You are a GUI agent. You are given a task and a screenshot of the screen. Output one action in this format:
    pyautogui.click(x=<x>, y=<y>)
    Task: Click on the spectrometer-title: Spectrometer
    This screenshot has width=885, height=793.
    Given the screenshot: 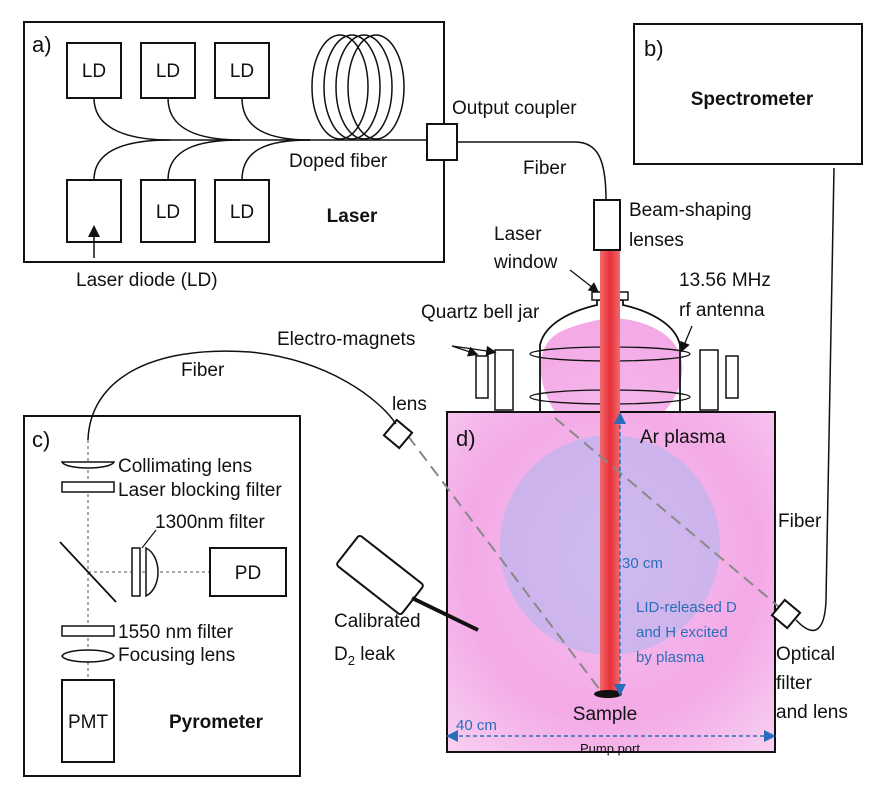 What is the action you would take?
    pyautogui.click(x=752, y=99)
    